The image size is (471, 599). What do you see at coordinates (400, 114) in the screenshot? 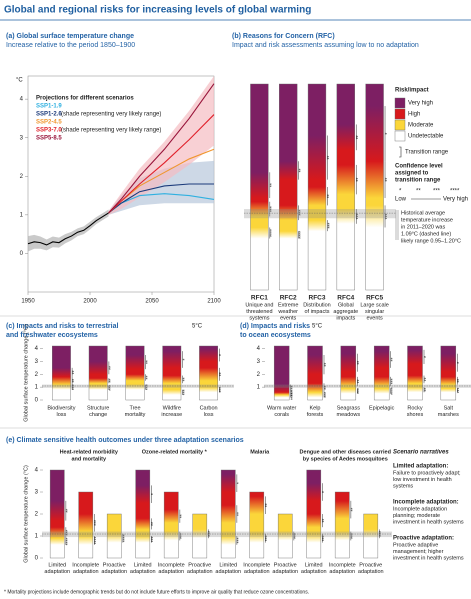
I see `legend-swatch` at bounding box center [400, 114].